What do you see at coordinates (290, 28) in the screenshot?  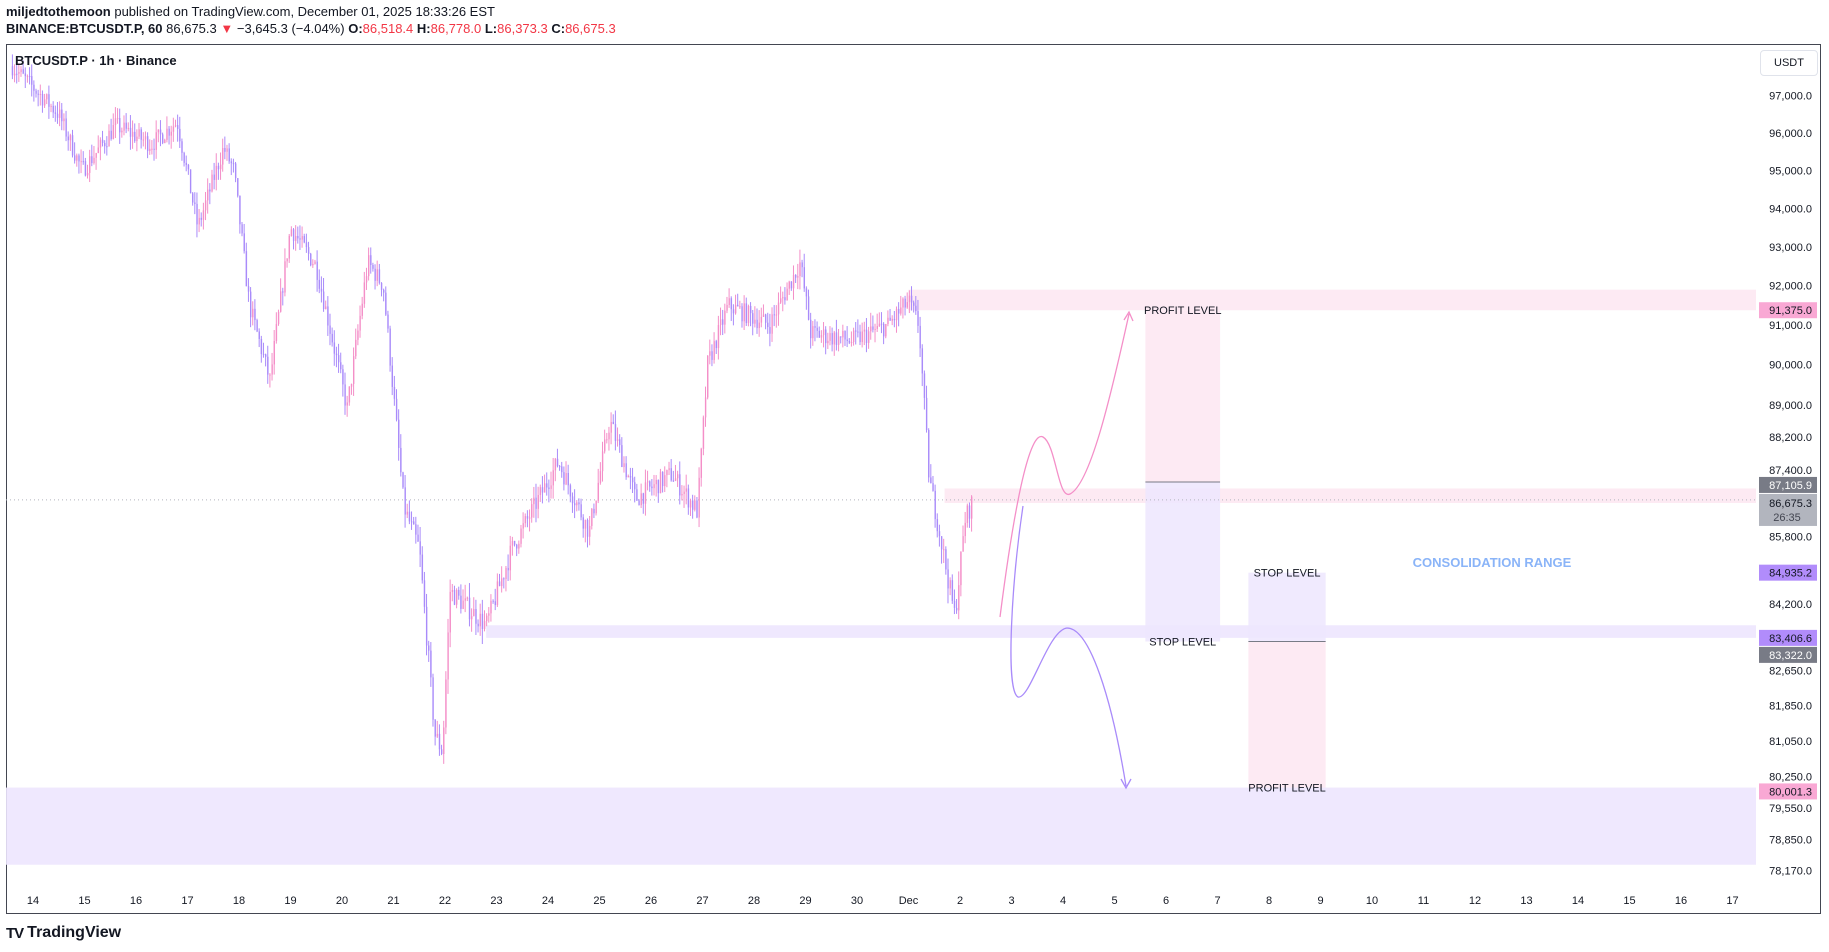 I see `price-change: −3,645.3 (−4.04%)` at bounding box center [290, 28].